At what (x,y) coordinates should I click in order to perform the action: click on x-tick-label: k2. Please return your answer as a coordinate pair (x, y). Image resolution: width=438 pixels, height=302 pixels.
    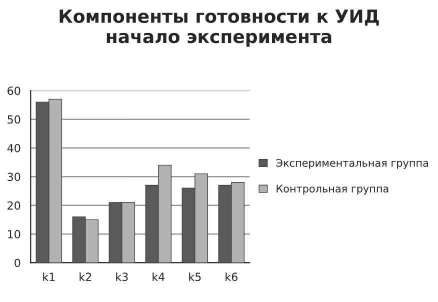
    Looking at the image, I should click on (86, 276).